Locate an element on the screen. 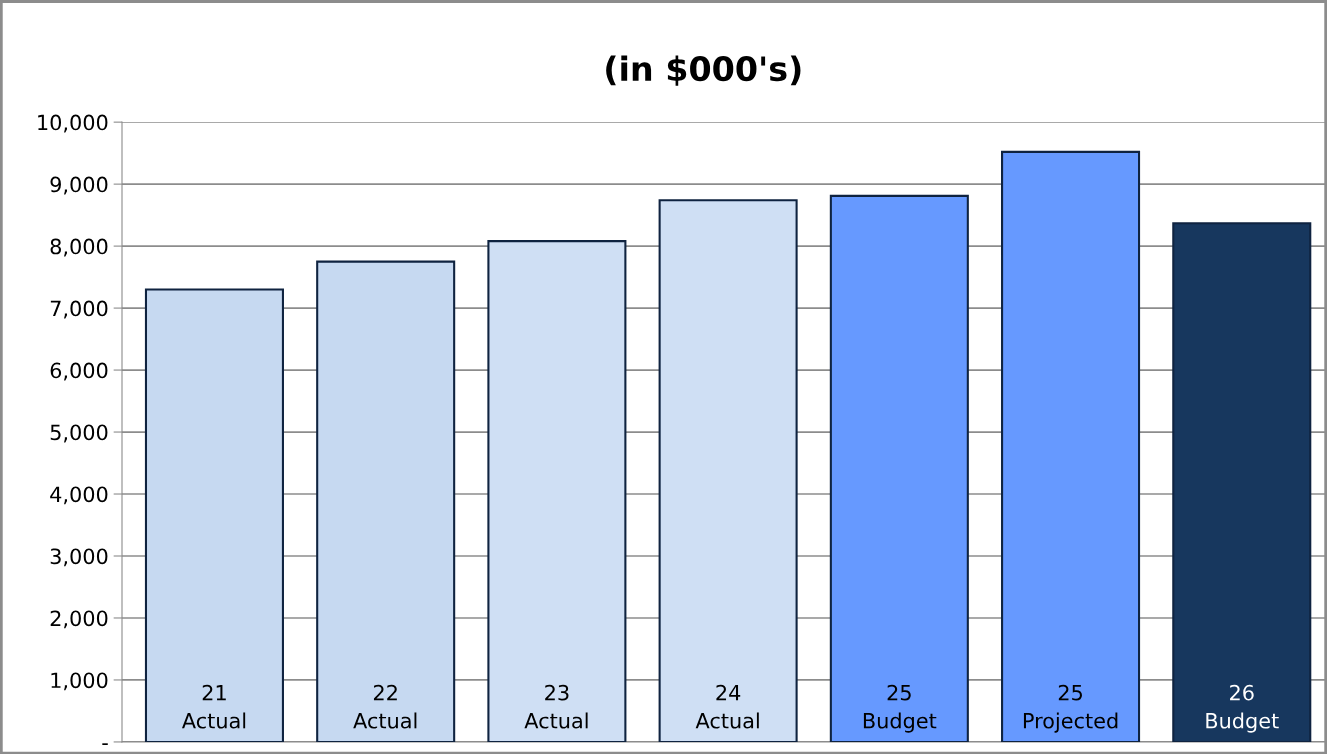 The width and height of the screenshot is (1327, 754). y-tick-label: - is located at coordinates (105, 744).